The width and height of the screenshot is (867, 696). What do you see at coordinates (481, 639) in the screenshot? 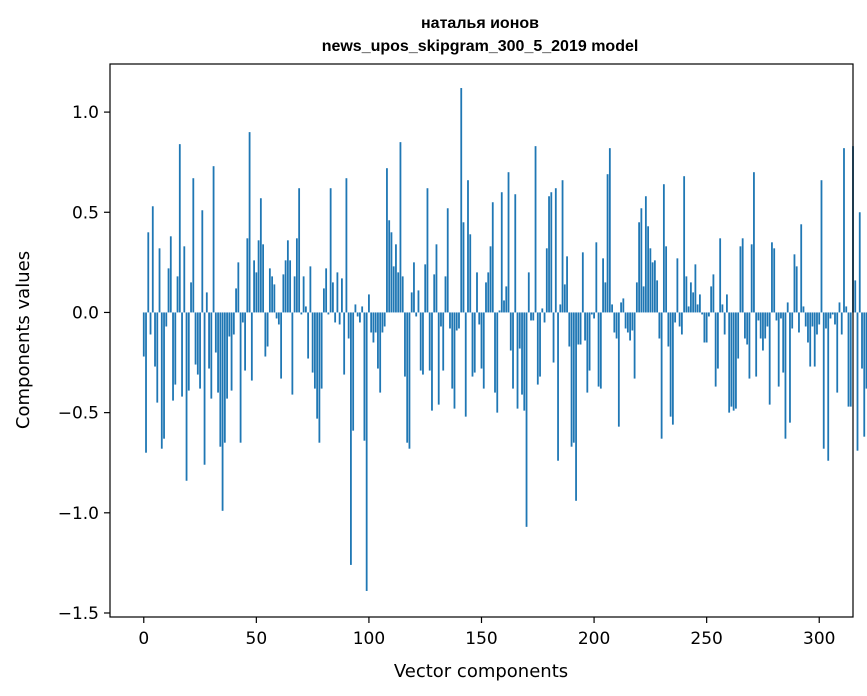
I see `x-tick-label: 150` at bounding box center [481, 639].